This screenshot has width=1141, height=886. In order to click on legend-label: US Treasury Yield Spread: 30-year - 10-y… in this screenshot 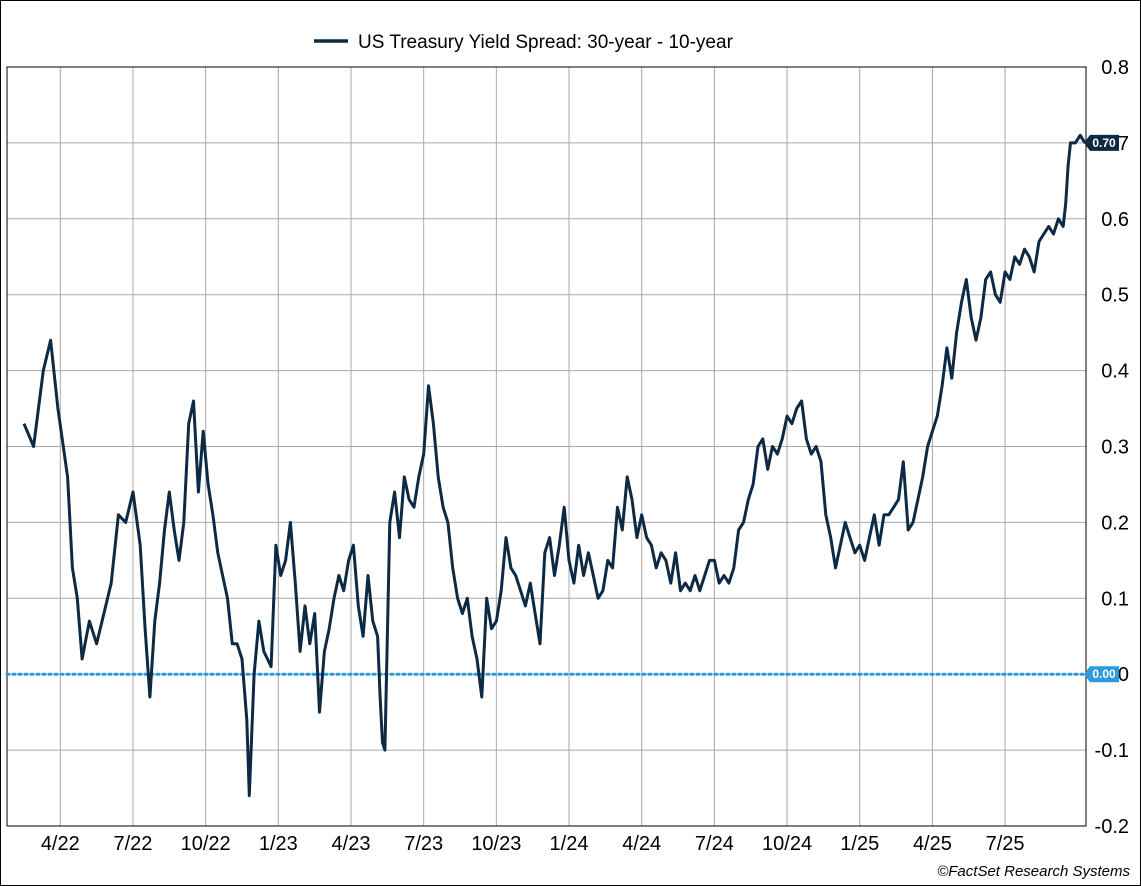, I will do `click(546, 42)`.